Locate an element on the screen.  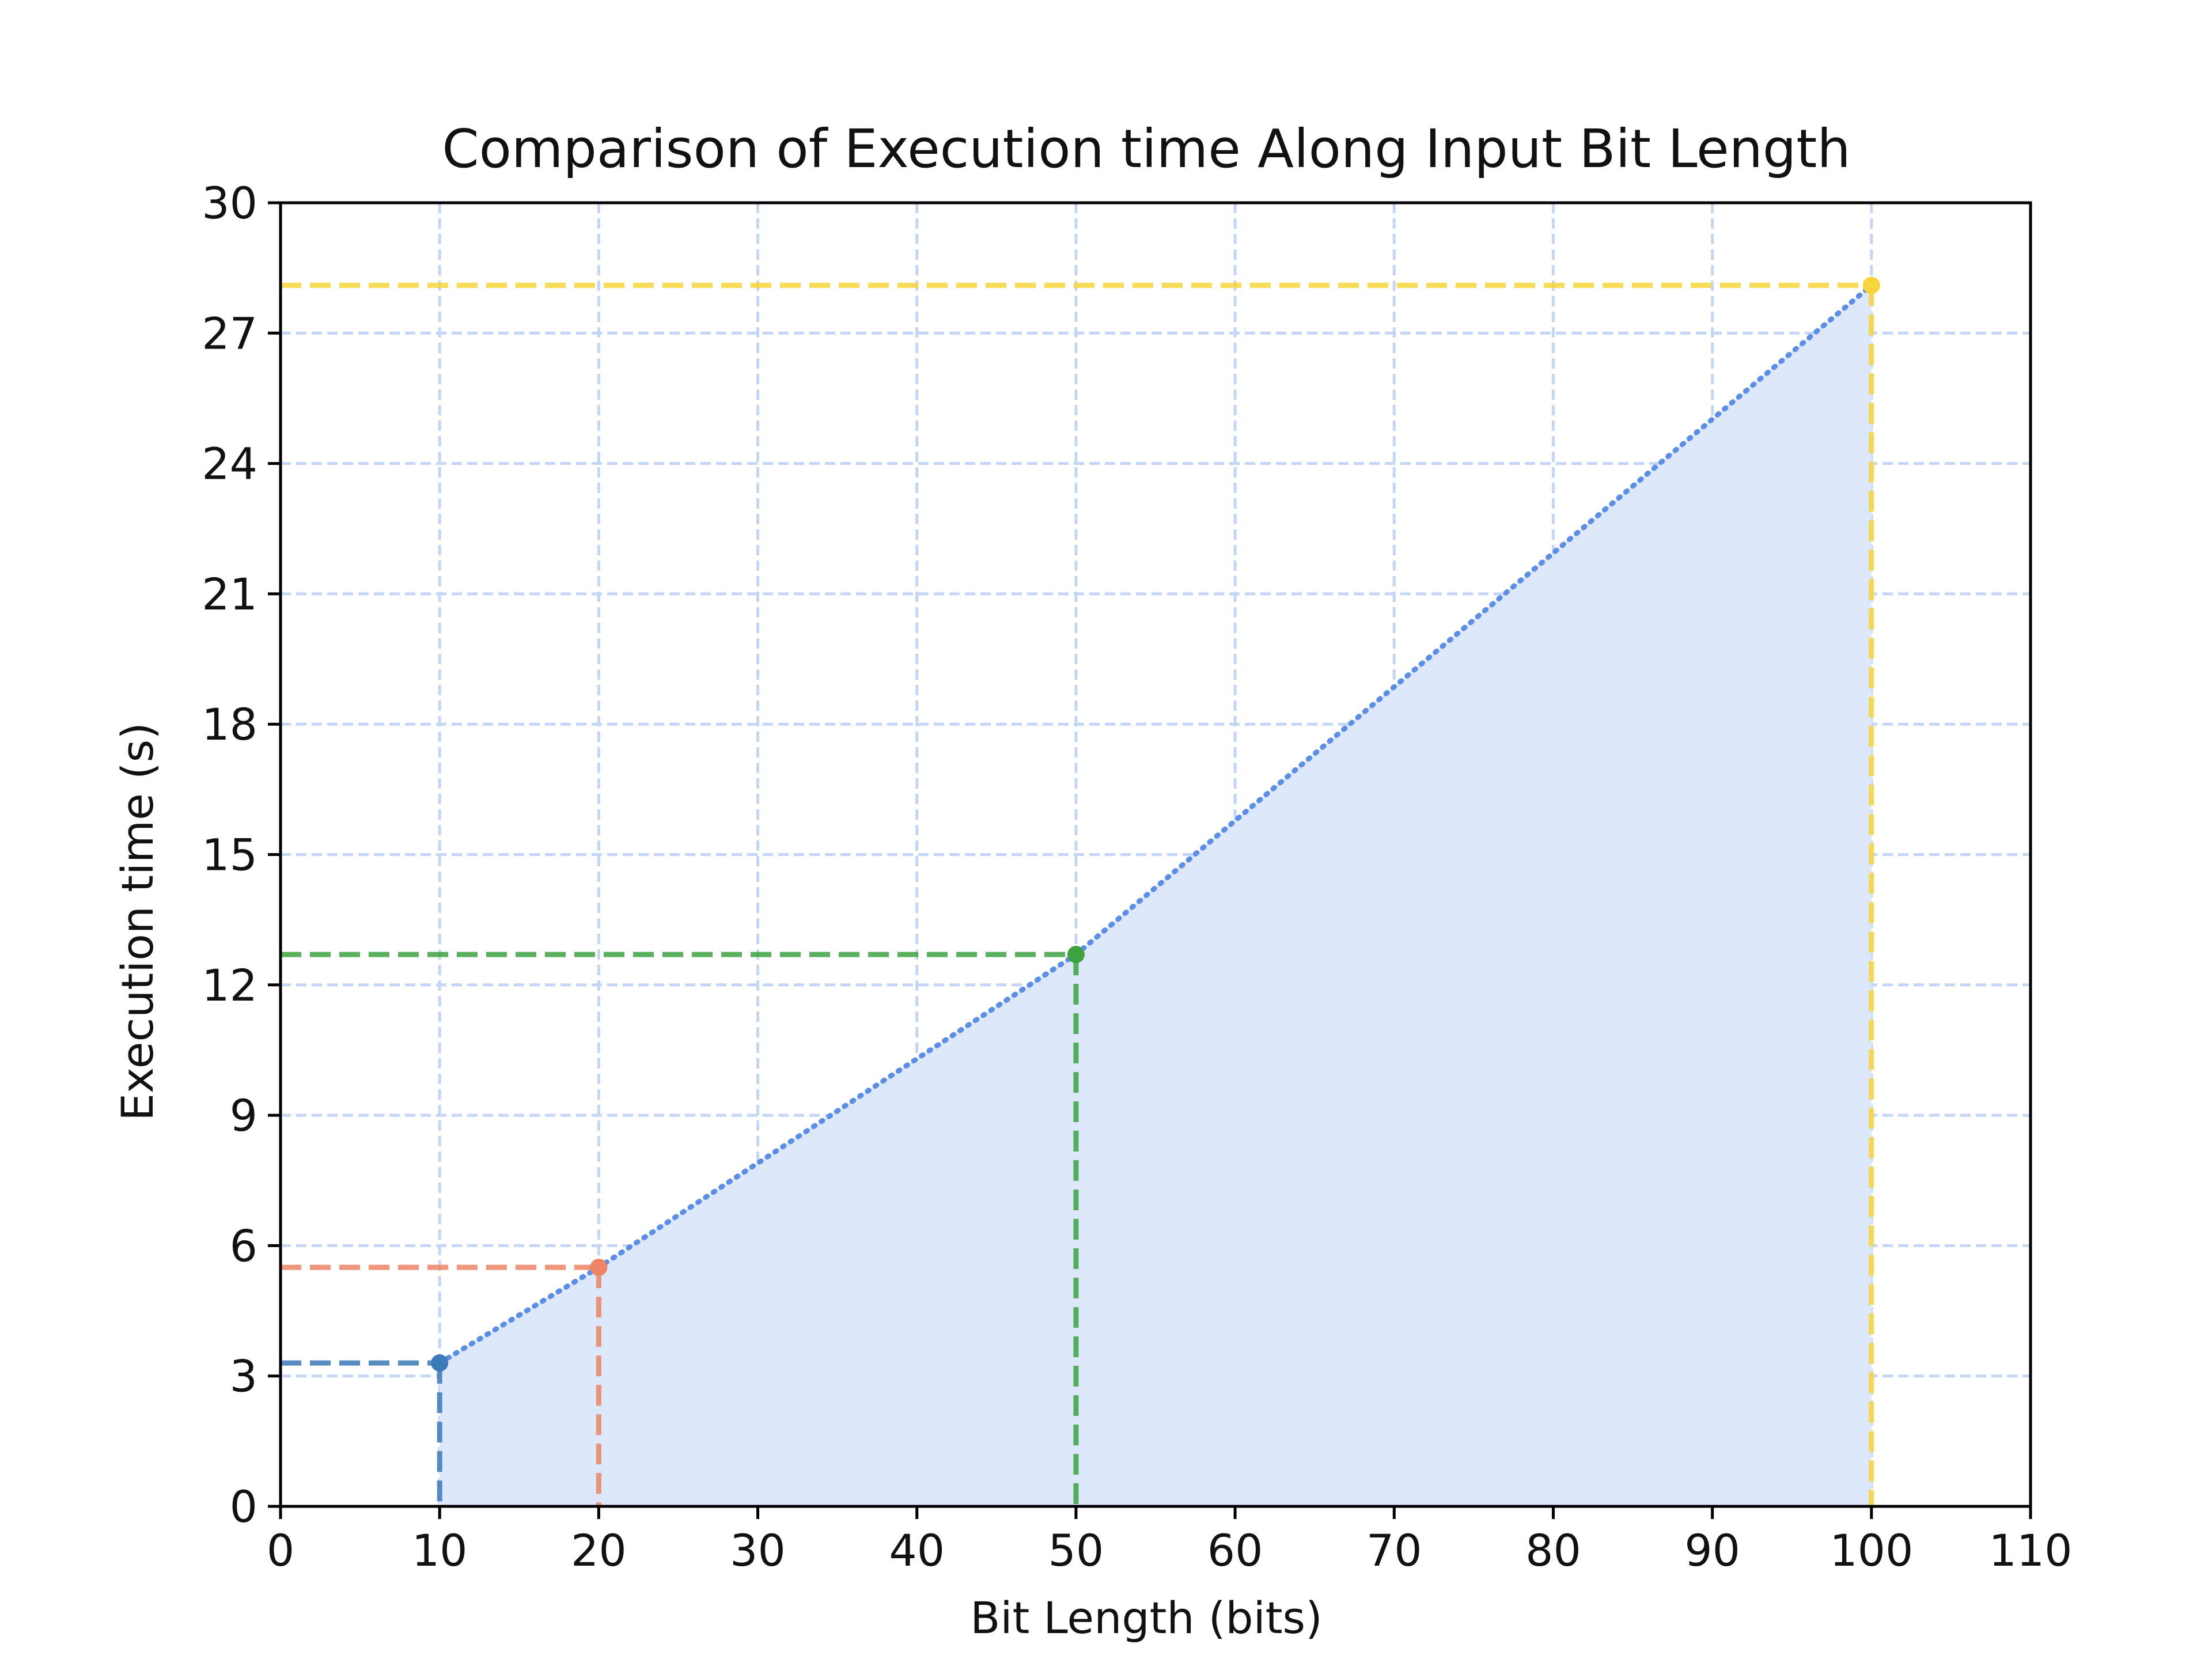
x-axis-ticks: 0 10 20 30 40 50 60 70 80 90 100 110 is located at coordinates (1170, 1541).